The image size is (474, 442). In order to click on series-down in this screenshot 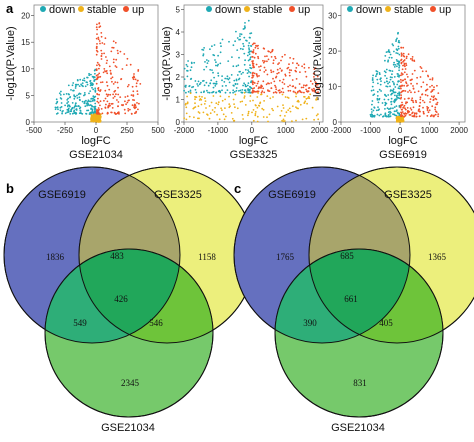, I will do `click(385, 74)`.